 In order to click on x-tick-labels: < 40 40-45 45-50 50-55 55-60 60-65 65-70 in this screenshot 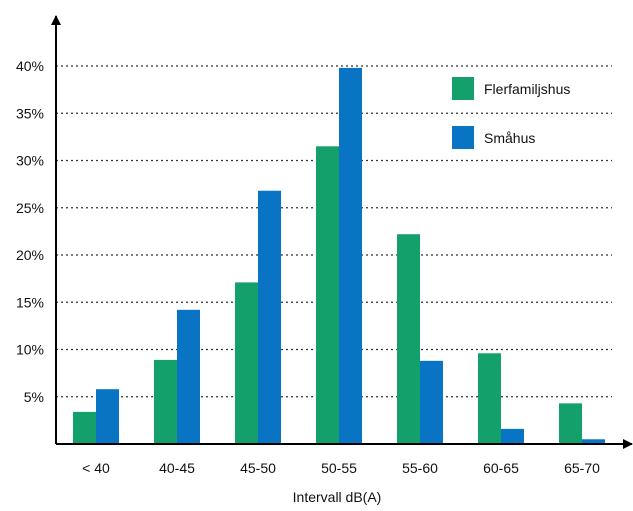, I will do `click(341, 468)`.